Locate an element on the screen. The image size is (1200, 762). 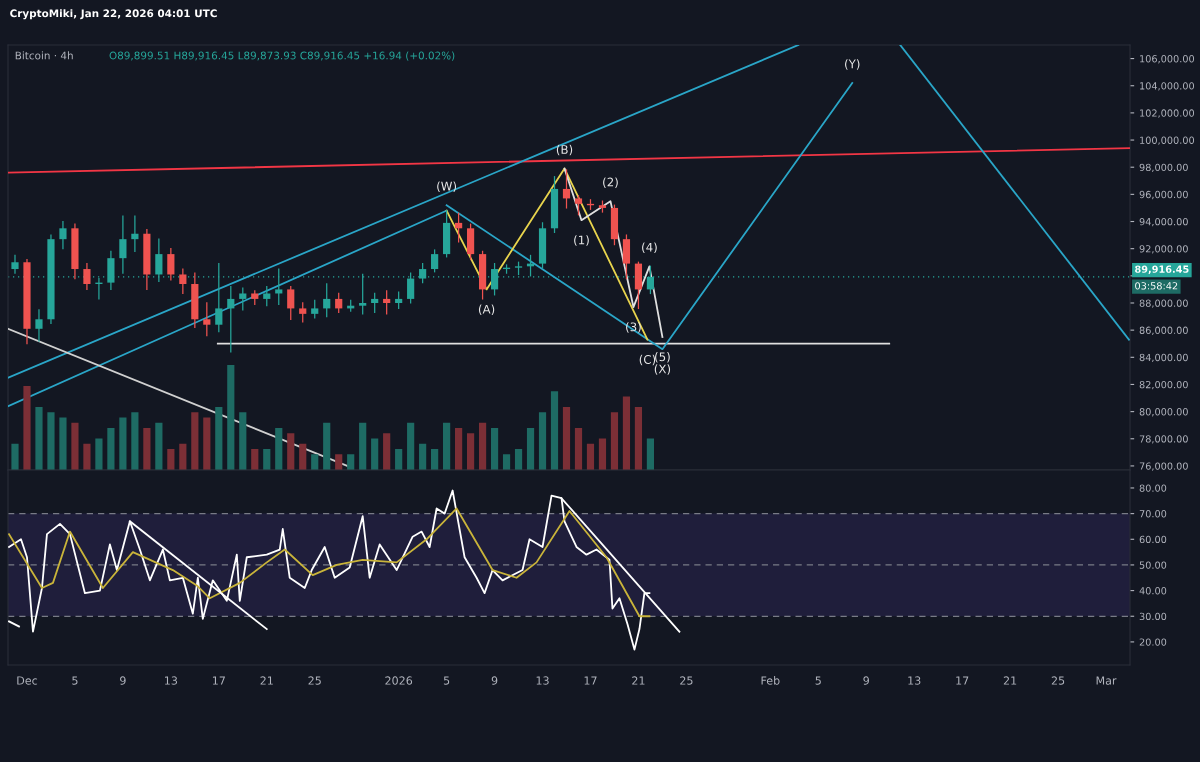
annotation: (C) is located at coordinates (647, 360).